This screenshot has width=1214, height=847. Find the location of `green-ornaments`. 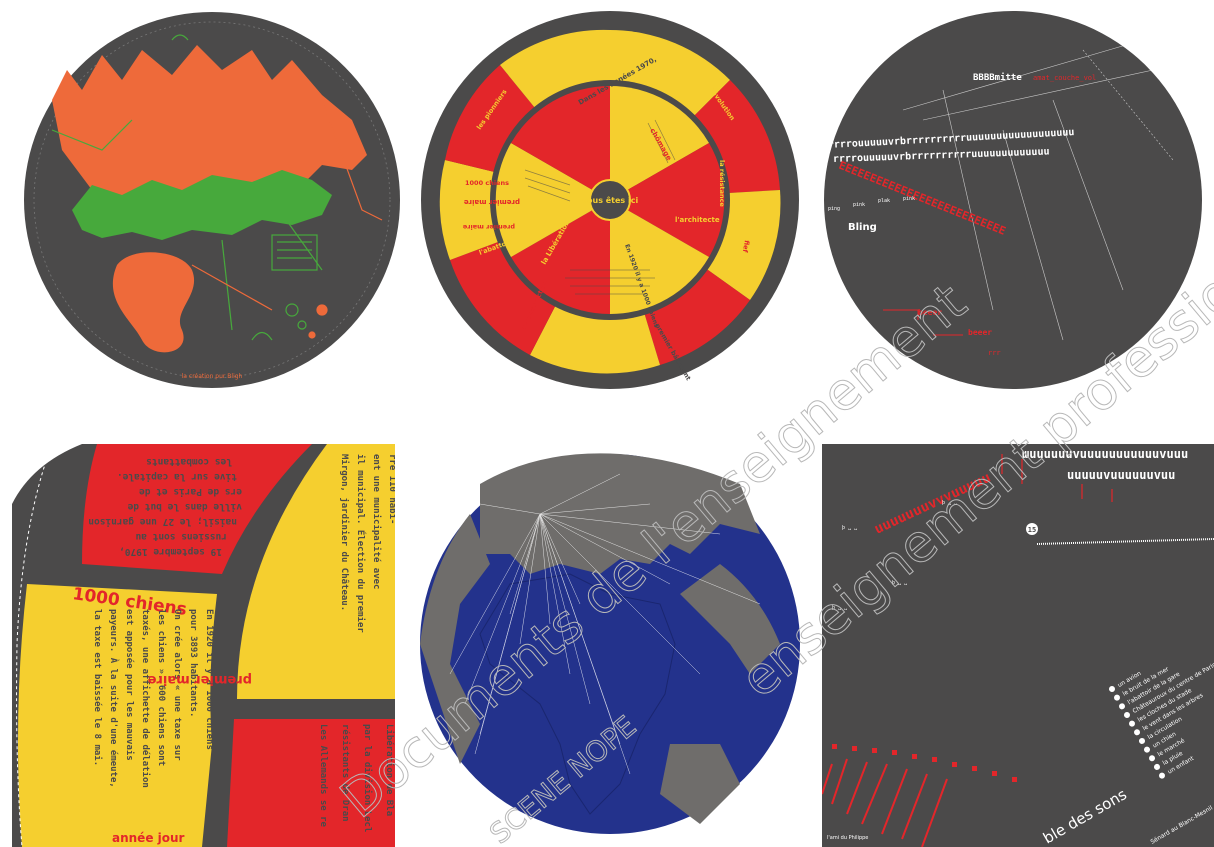

green-ornaments is located at coordinates (187, 187).